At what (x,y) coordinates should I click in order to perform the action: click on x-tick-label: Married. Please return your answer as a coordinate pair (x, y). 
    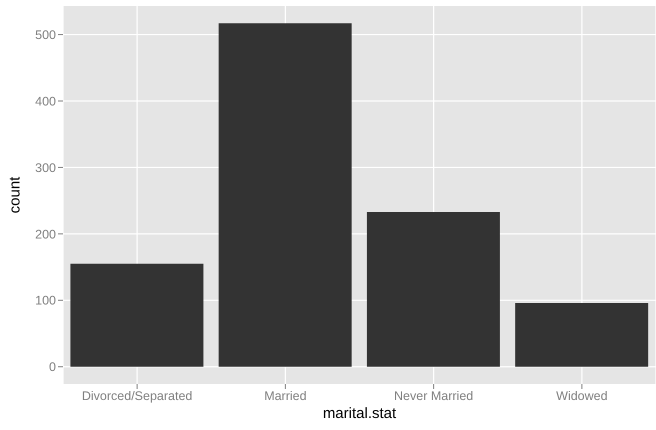
    Looking at the image, I should click on (285, 395).